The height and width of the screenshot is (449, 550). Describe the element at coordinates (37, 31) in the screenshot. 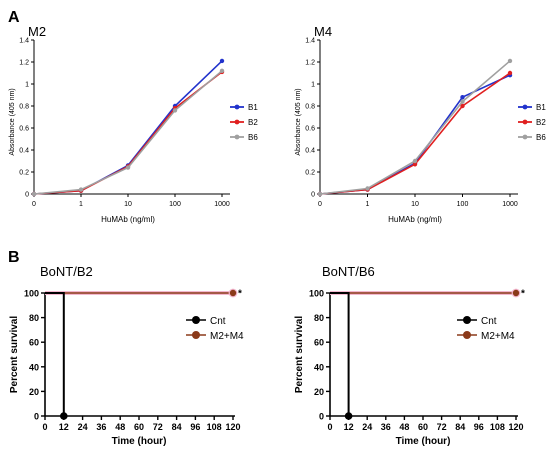

I see `chart-title: M2` at that location.